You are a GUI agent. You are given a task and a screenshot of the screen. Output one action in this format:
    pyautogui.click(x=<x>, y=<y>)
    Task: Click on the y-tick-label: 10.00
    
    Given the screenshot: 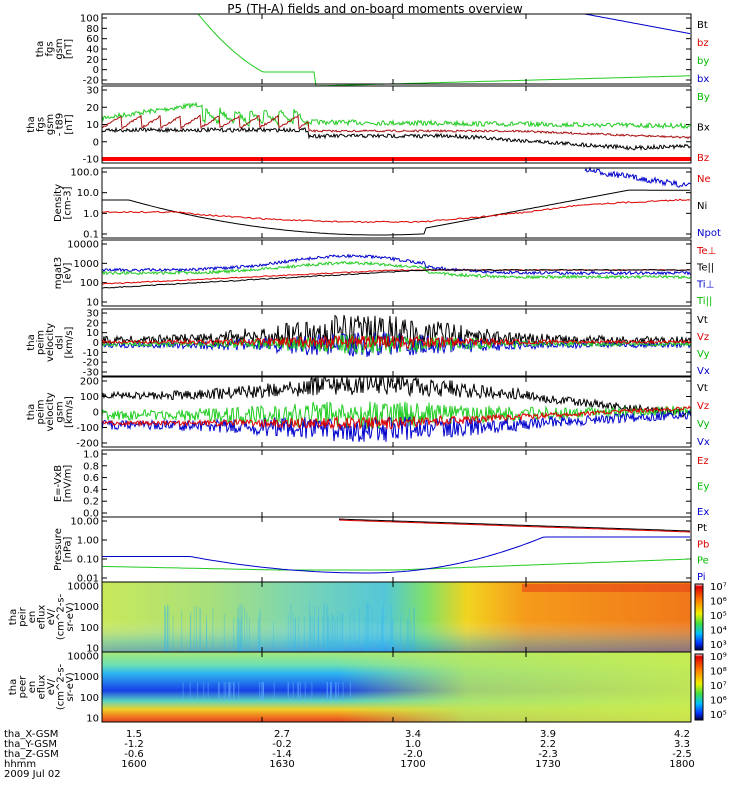 What is the action you would take?
    pyautogui.click(x=84, y=522)
    